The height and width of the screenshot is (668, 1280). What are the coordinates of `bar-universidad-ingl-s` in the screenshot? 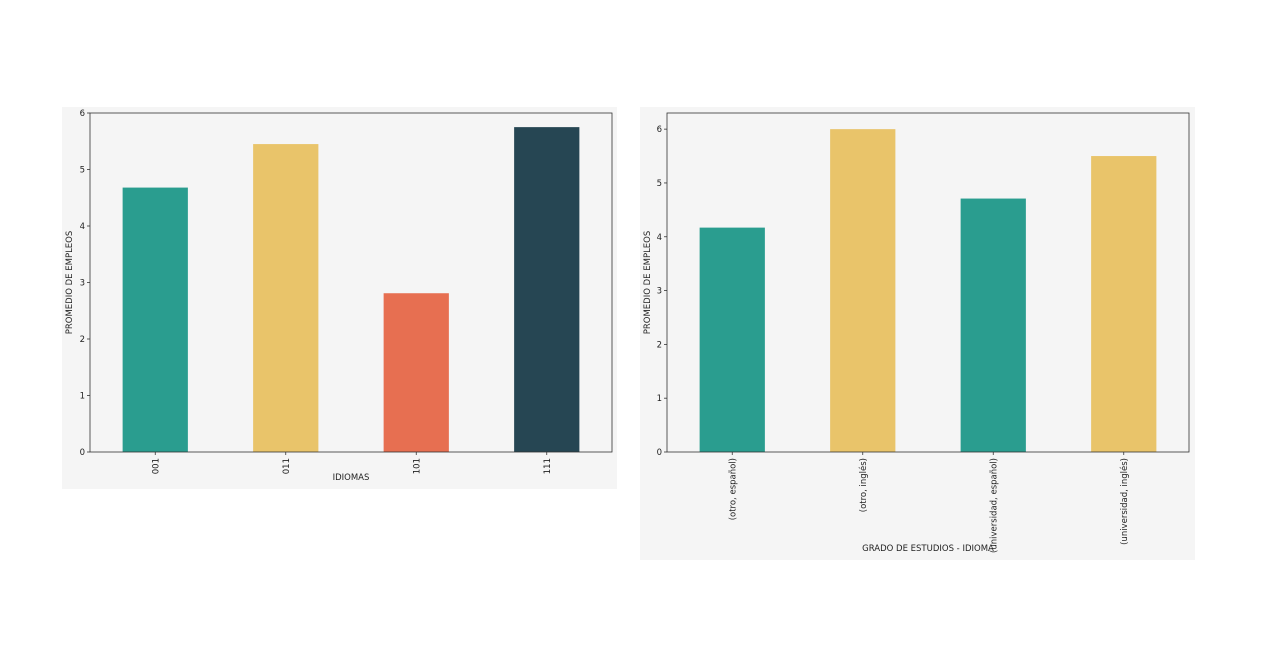 It's located at (1124, 304).